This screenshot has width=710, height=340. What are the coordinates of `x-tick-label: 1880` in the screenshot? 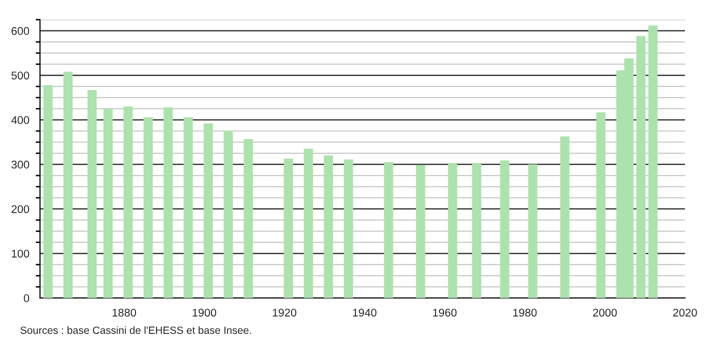 It's located at (124, 312).